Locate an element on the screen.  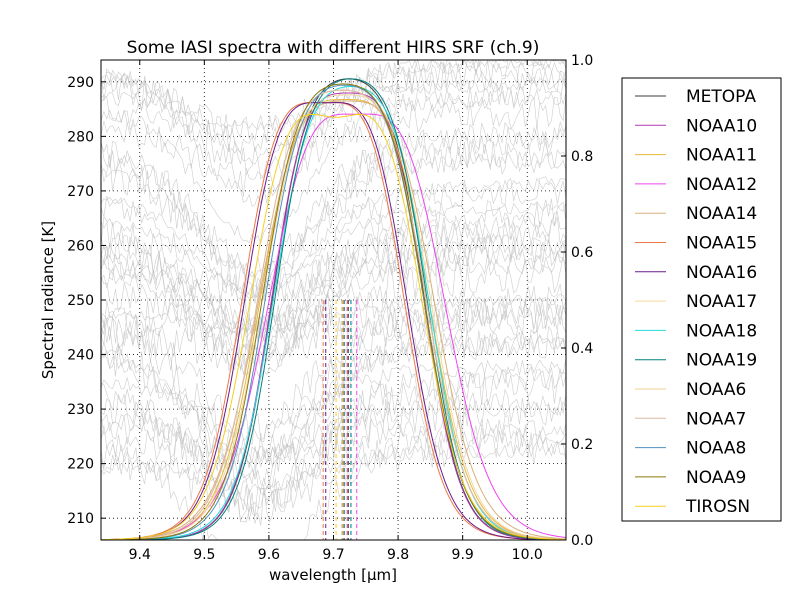
x-tick-label: 9.8 is located at coordinates (398, 555).